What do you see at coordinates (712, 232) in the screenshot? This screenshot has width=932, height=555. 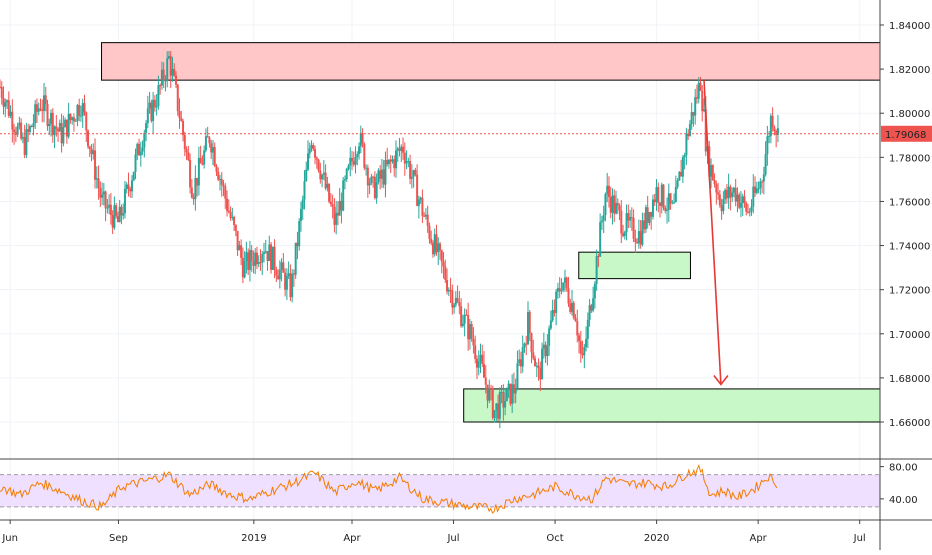 I see `projection-arrow` at bounding box center [712, 232].